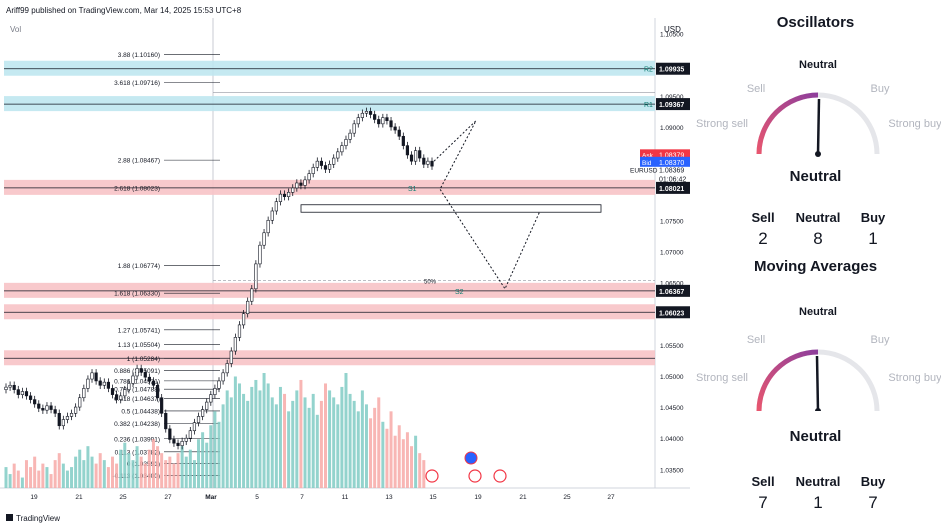  Describe the element at coordinates (672, 439) in the screenshot. I see `y-tick-label: 1.04000` at that location.